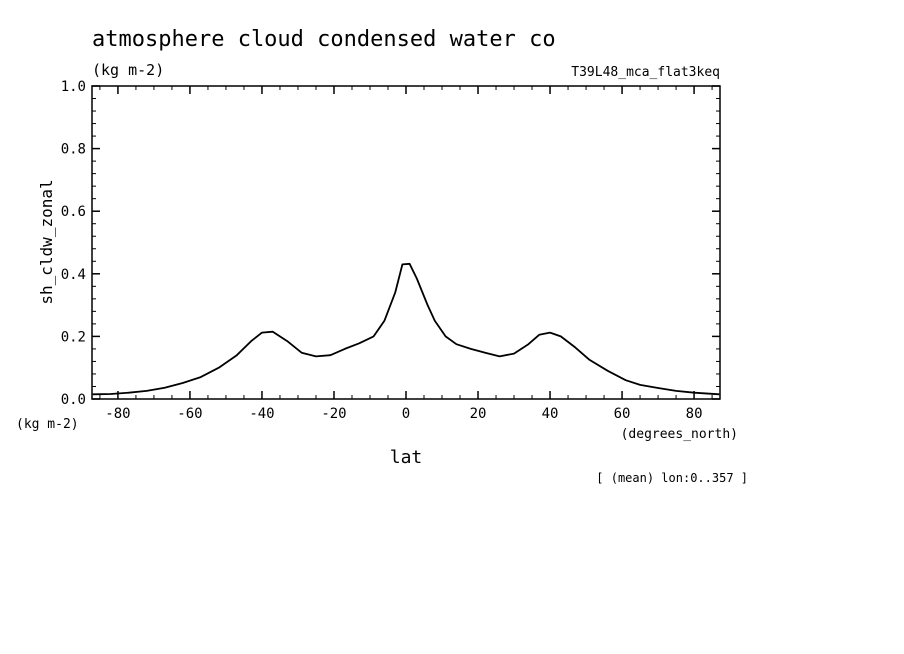  I want to click on x-axis-label: lat, so click(406, 457).